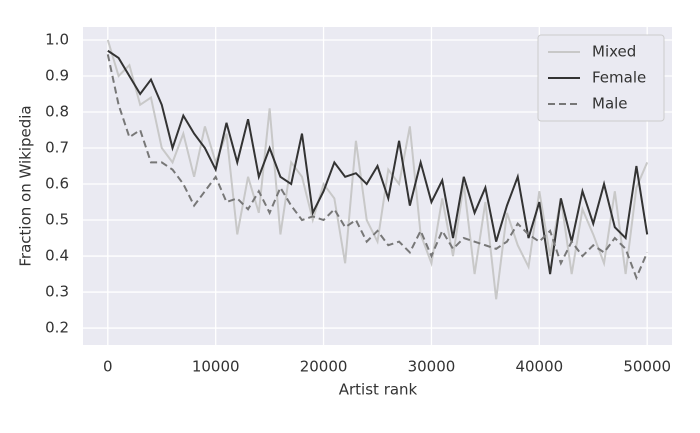 The image size is (700, 433). I want to click on legend-label: Mixed, so click(614, 52).